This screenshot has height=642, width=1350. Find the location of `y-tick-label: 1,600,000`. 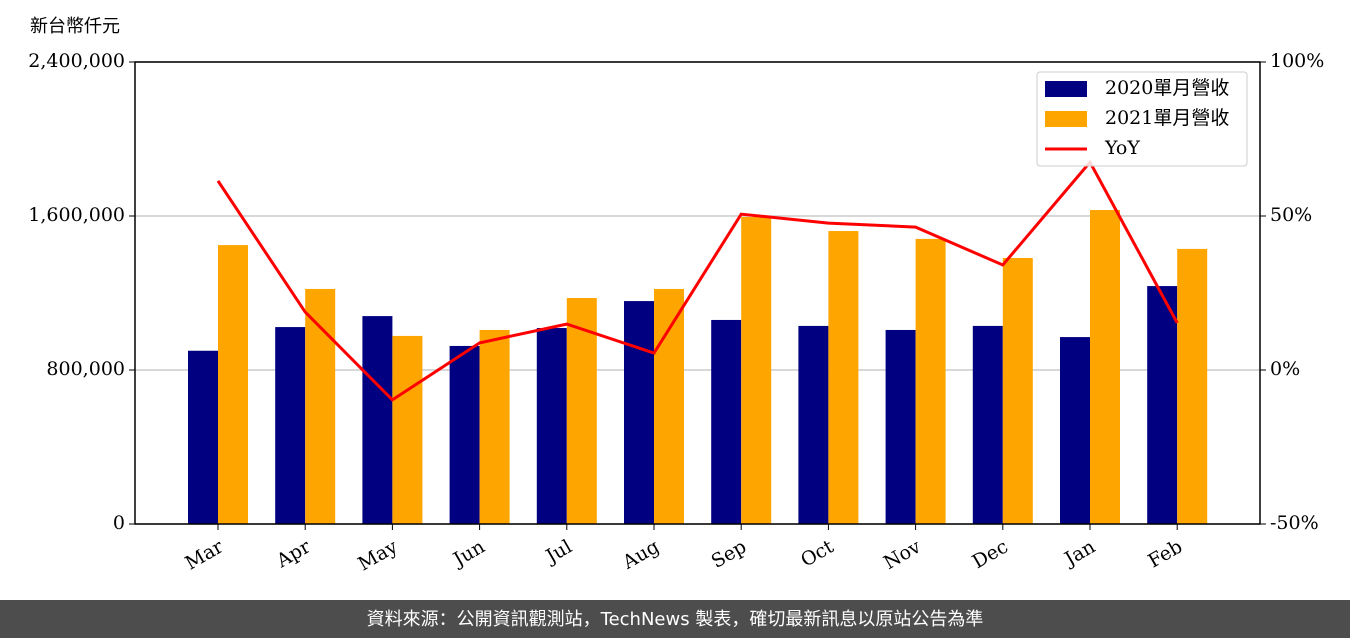

y-tick-label: 1,600,000 is located at coordinates (76, 215).